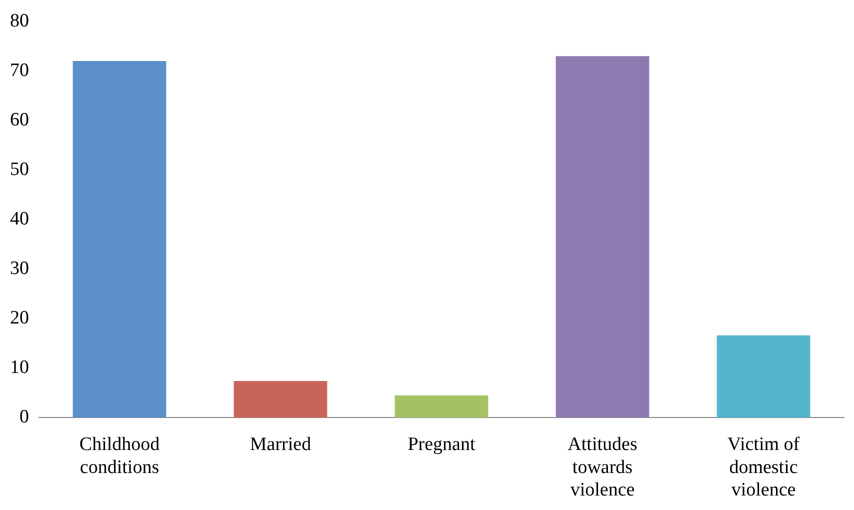  I want to click on x-tick-label: Childhood conditions, so click(119, 456).